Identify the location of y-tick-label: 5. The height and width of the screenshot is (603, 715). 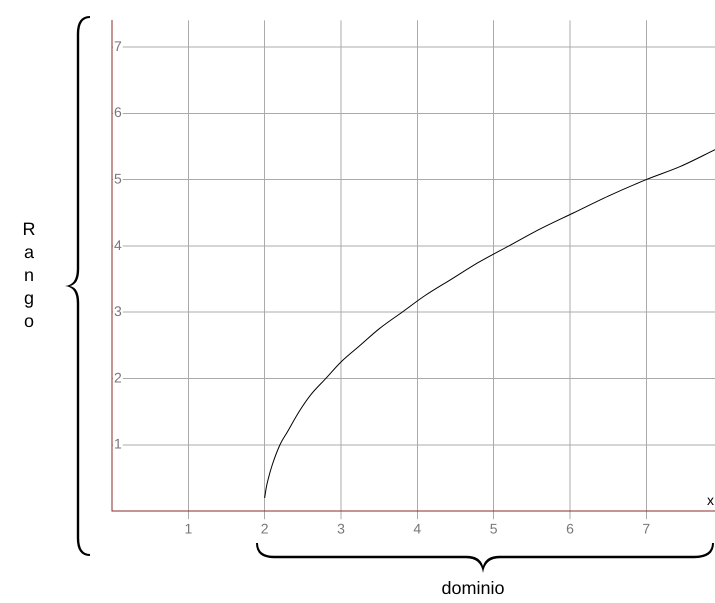
(118, 178).